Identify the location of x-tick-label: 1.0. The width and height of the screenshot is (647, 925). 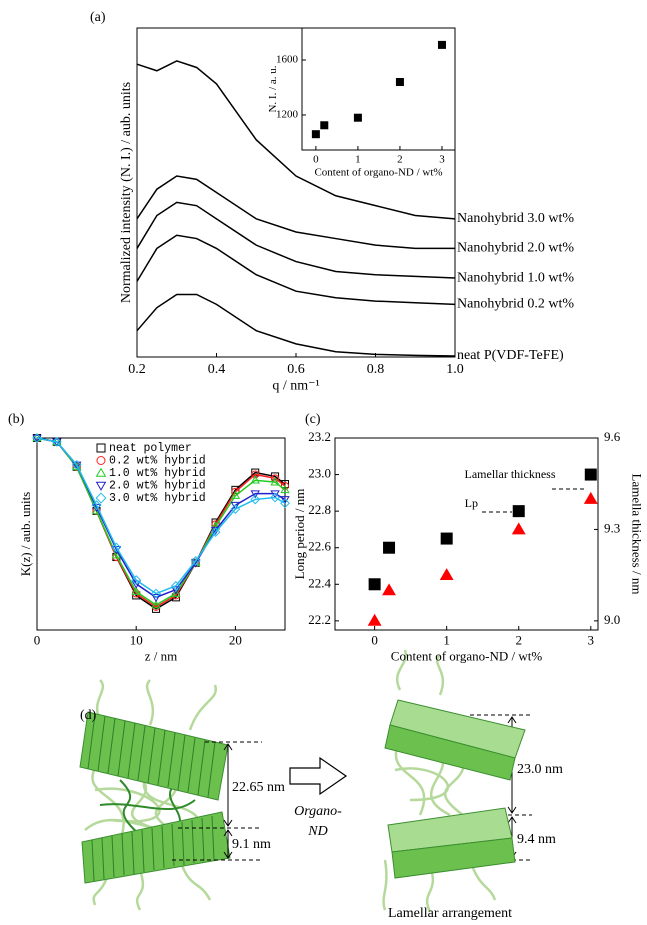
(455, 369).